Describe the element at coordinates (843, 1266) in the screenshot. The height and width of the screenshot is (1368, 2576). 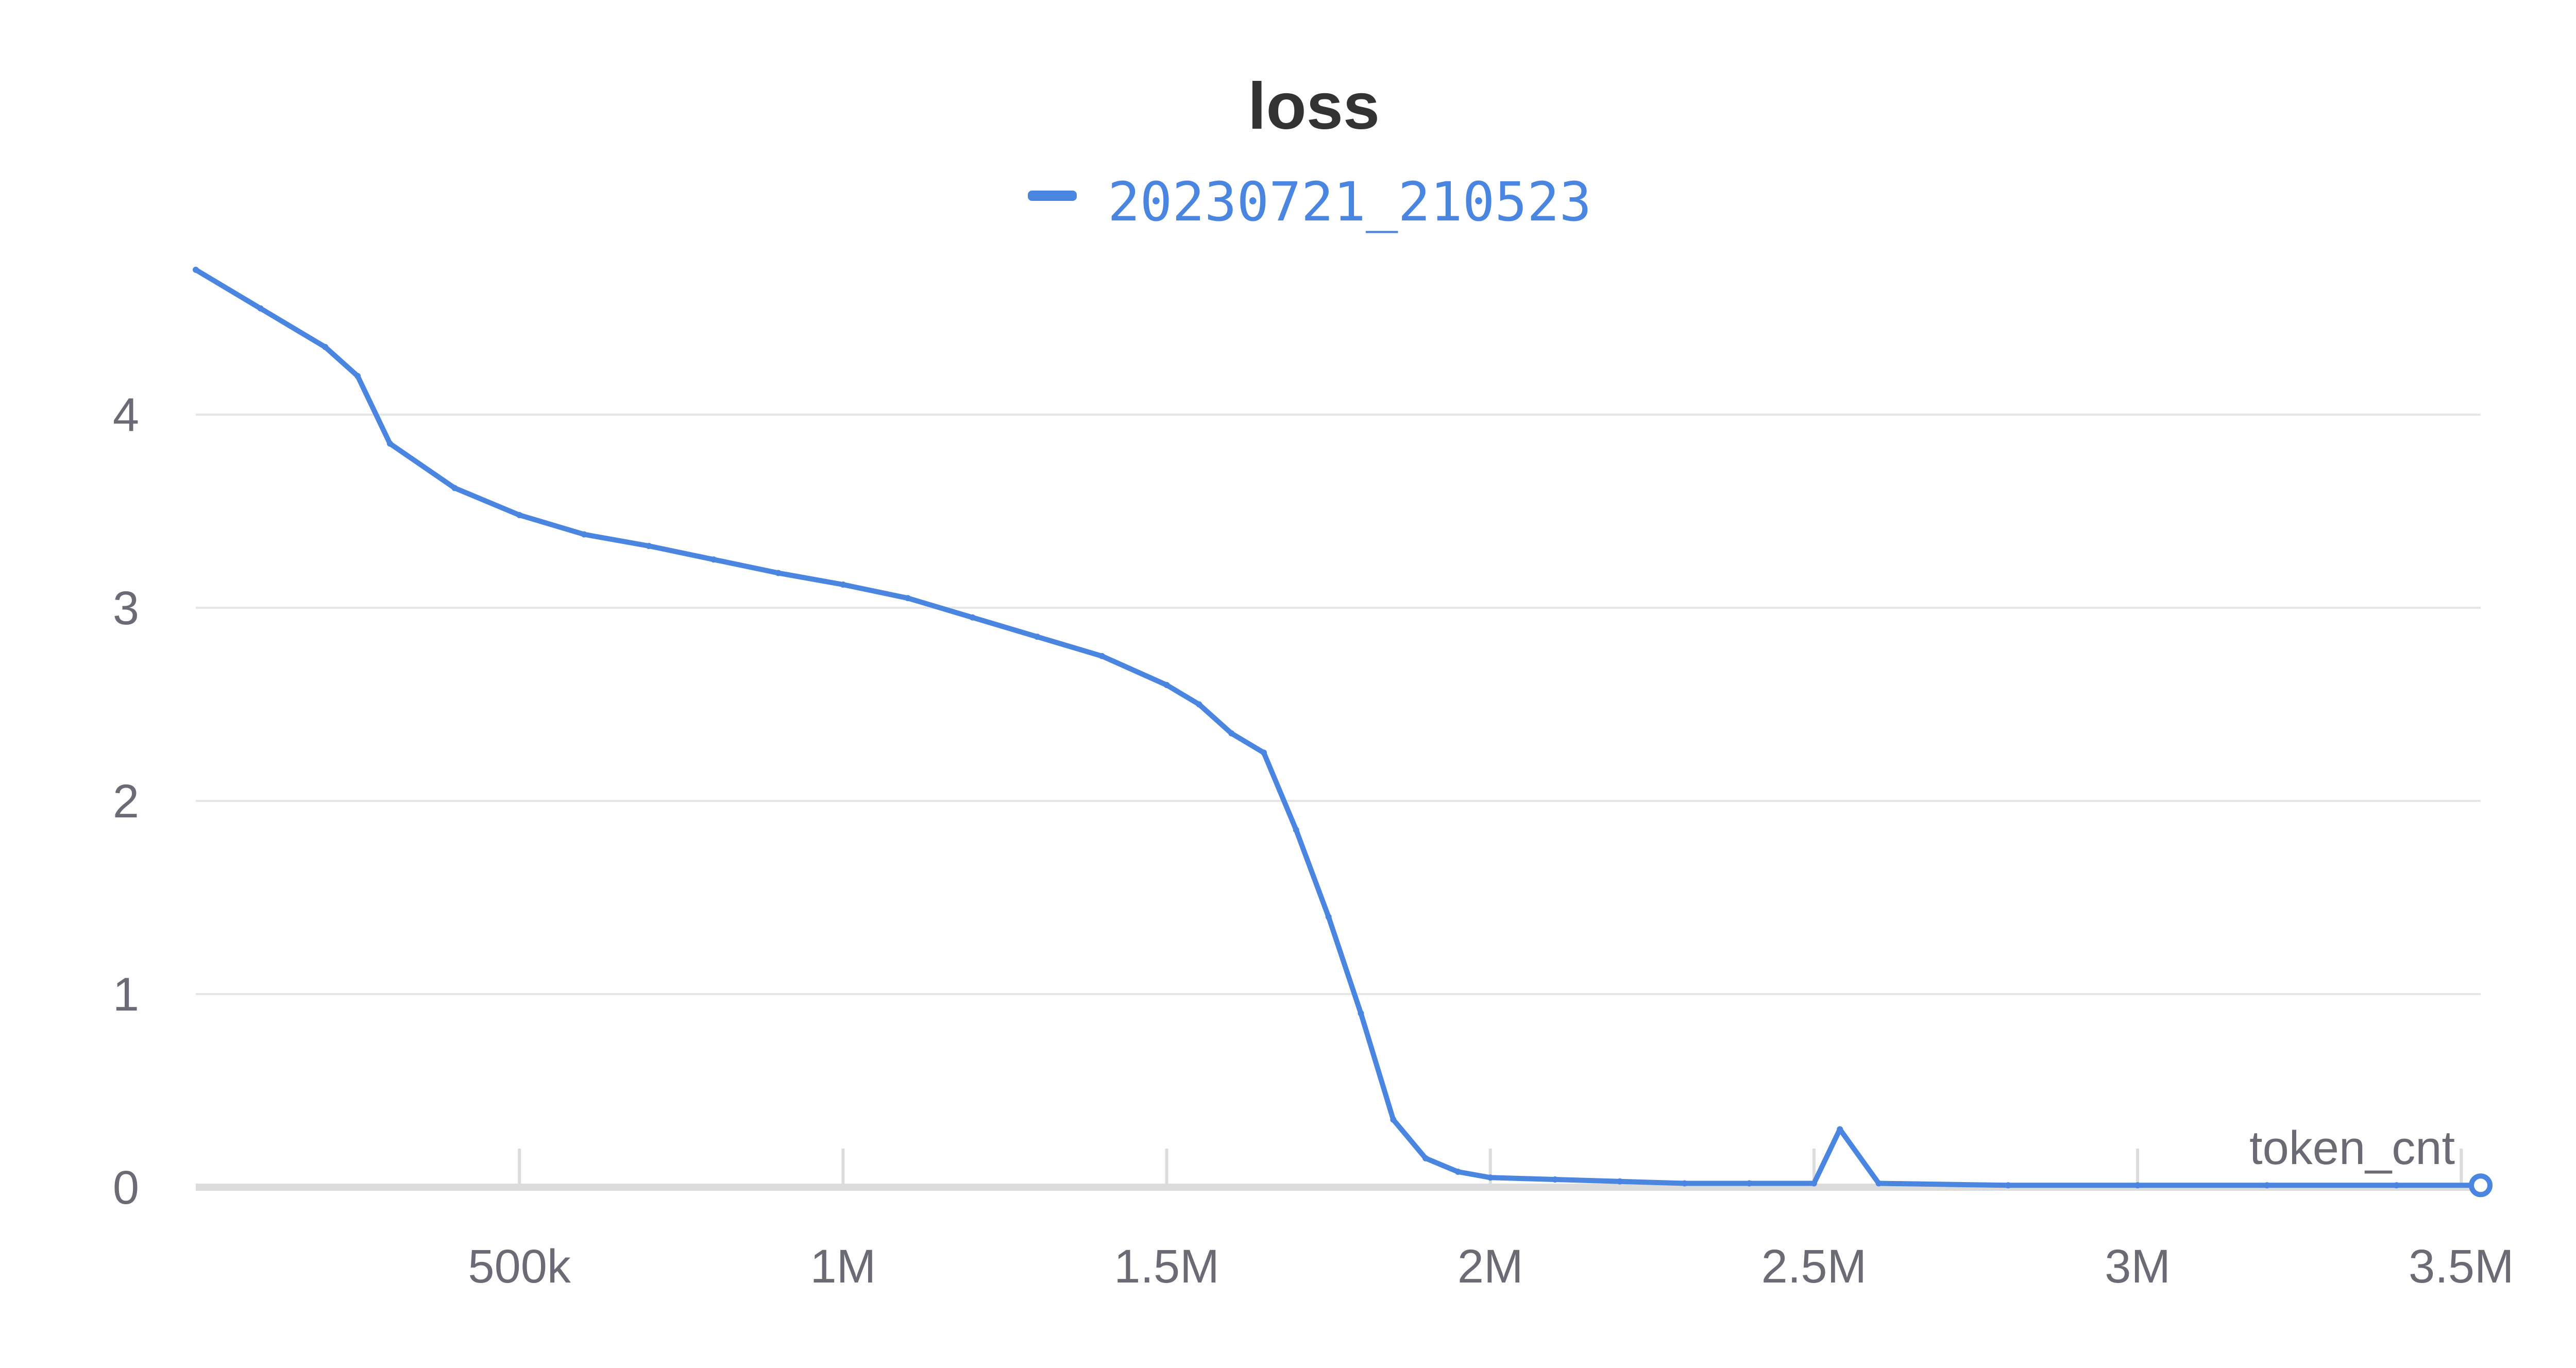
I see `x-tick-label: 1M` at that location.